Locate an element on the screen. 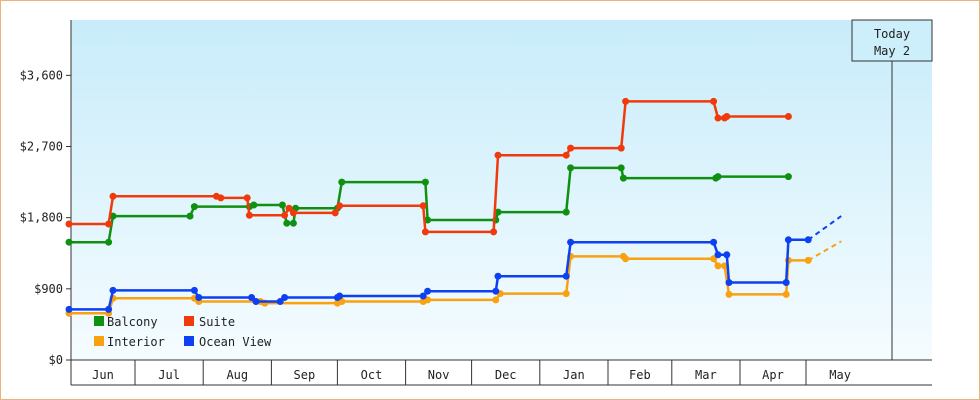  x-axis: Jun Jul Aug Sep Oct Nov Dec Jan Feb Mar Apr May is located at coordinates (501, 372).